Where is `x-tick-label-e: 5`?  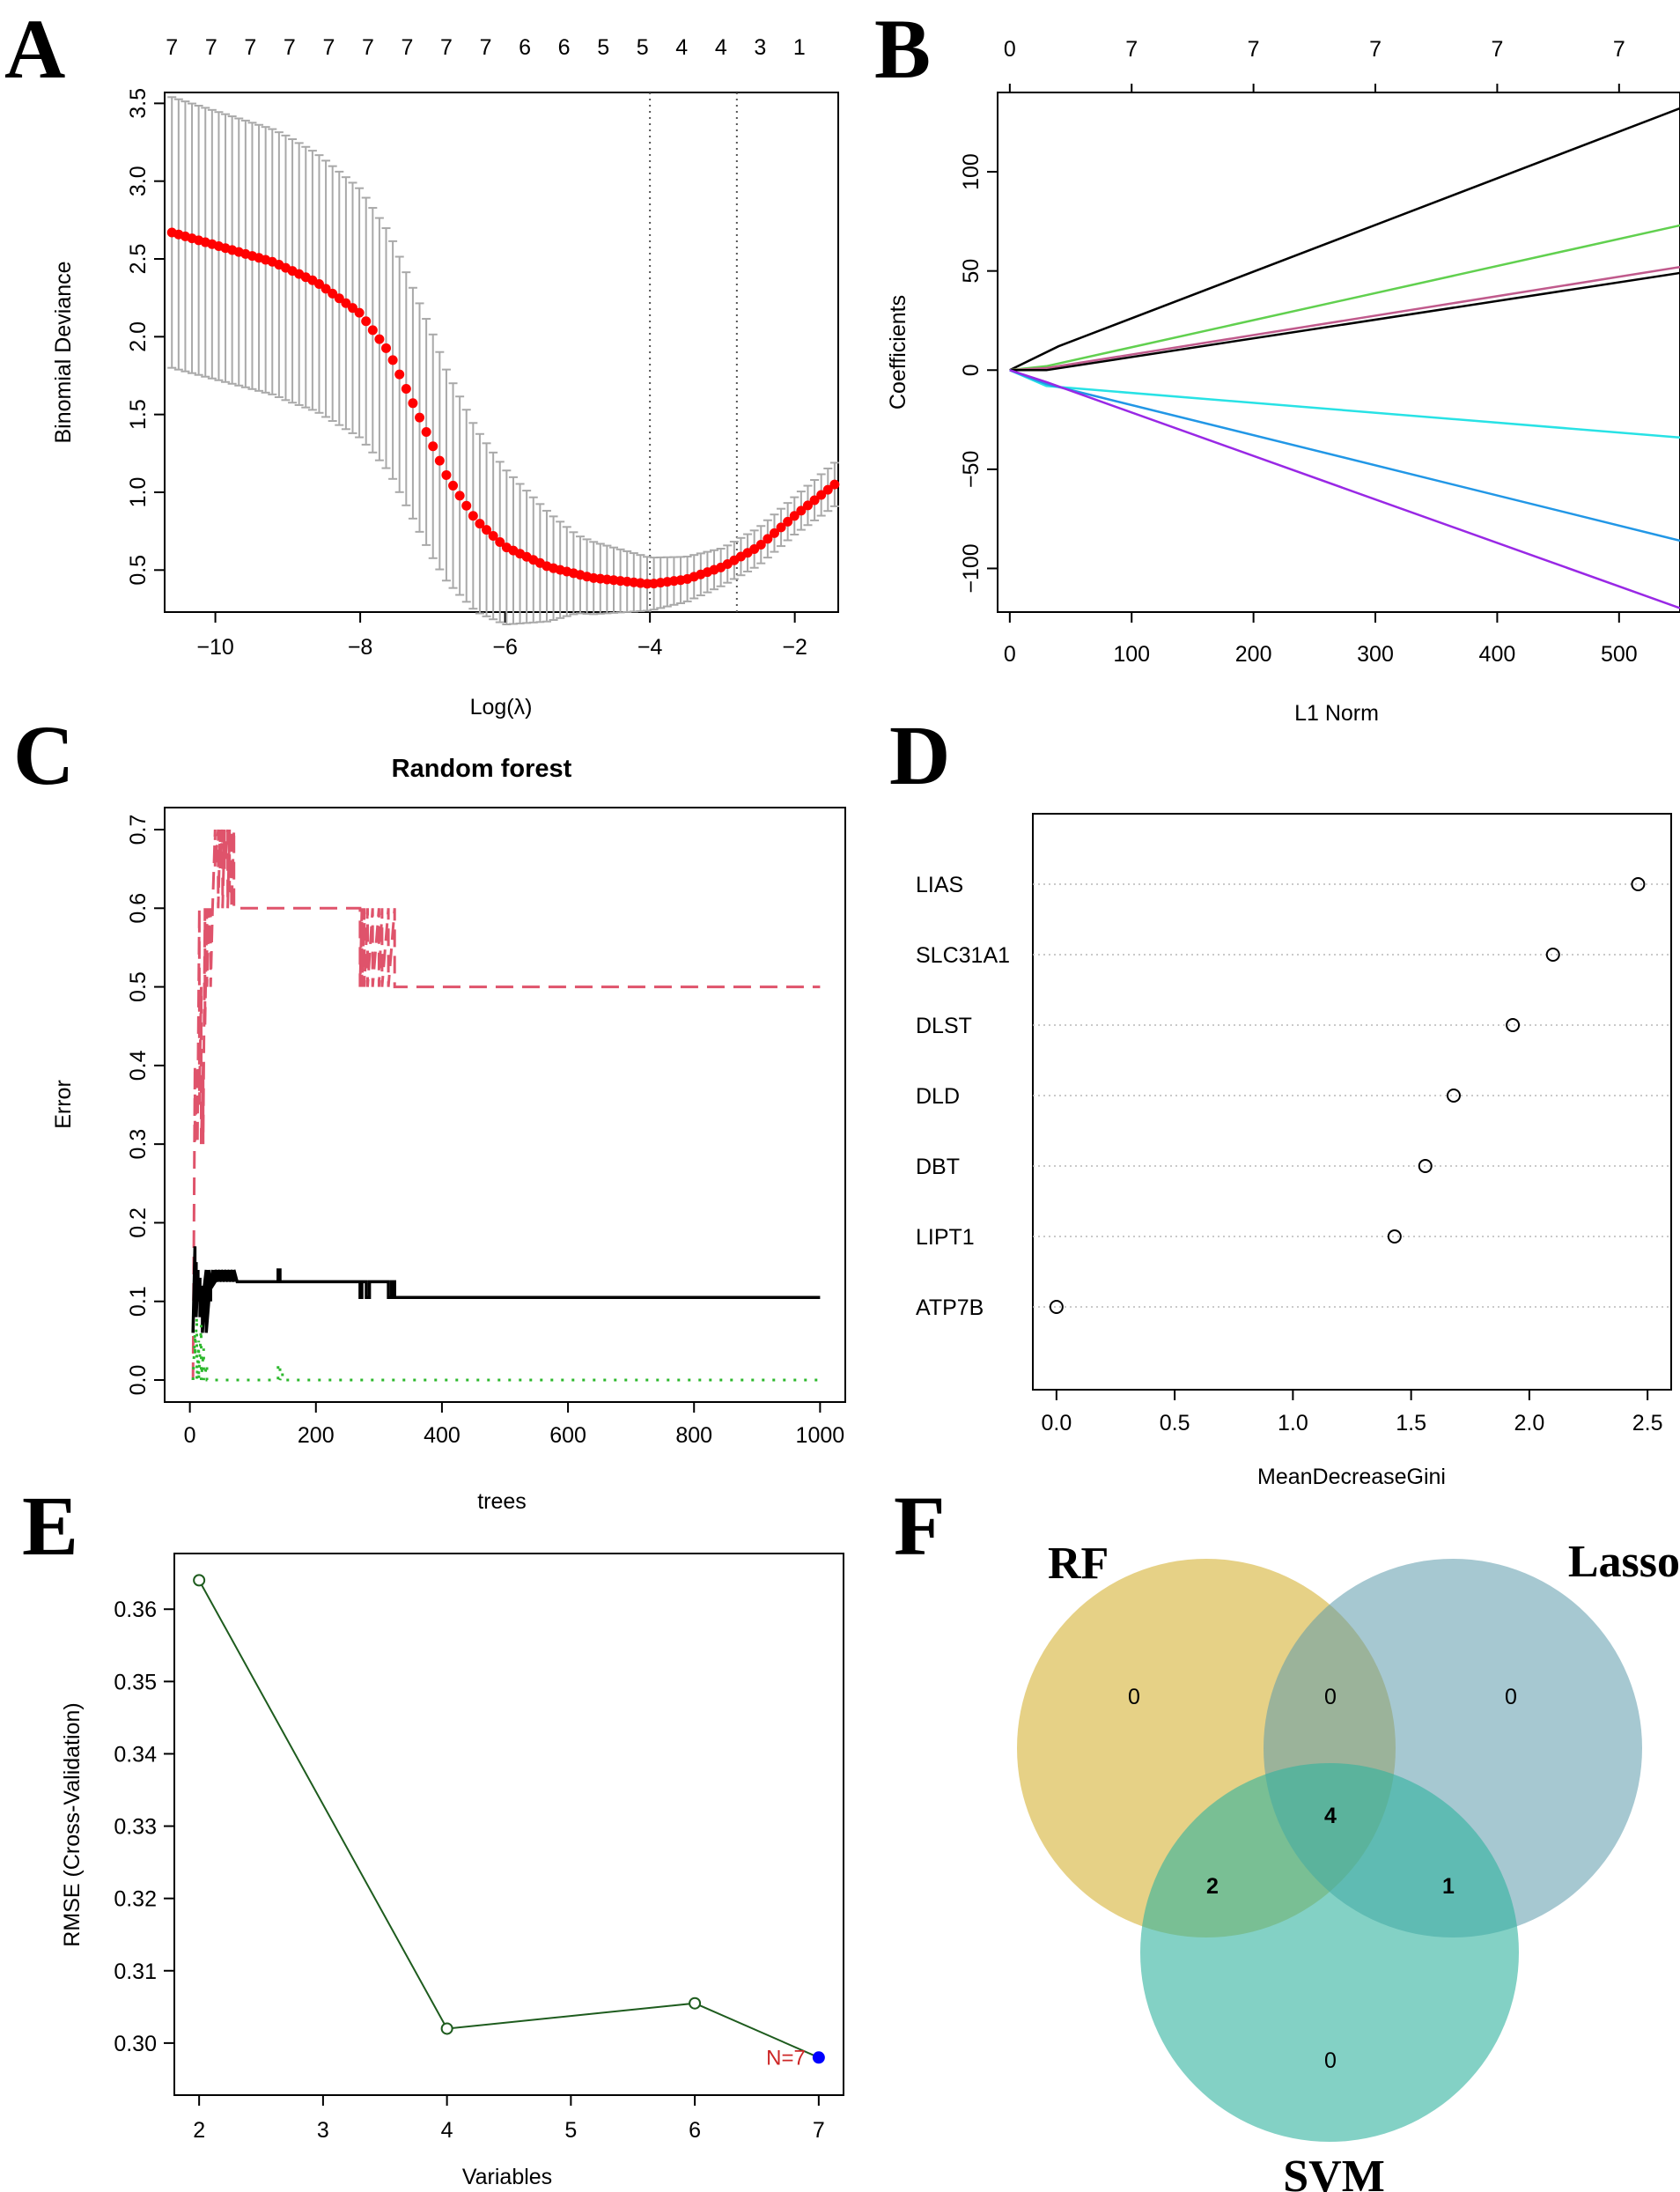
x-tick-label-e: 5 is located at coordinates (570, 2130).